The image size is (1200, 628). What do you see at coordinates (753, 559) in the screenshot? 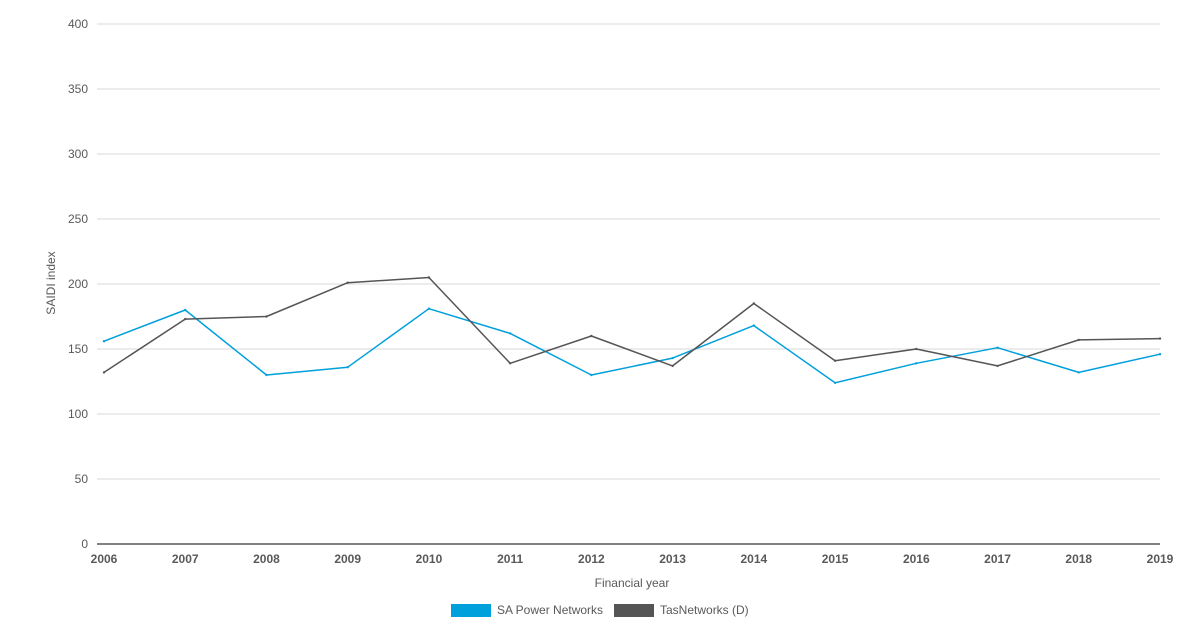
I see `x-tick-label: 2014` at bounding box center [753, 559].